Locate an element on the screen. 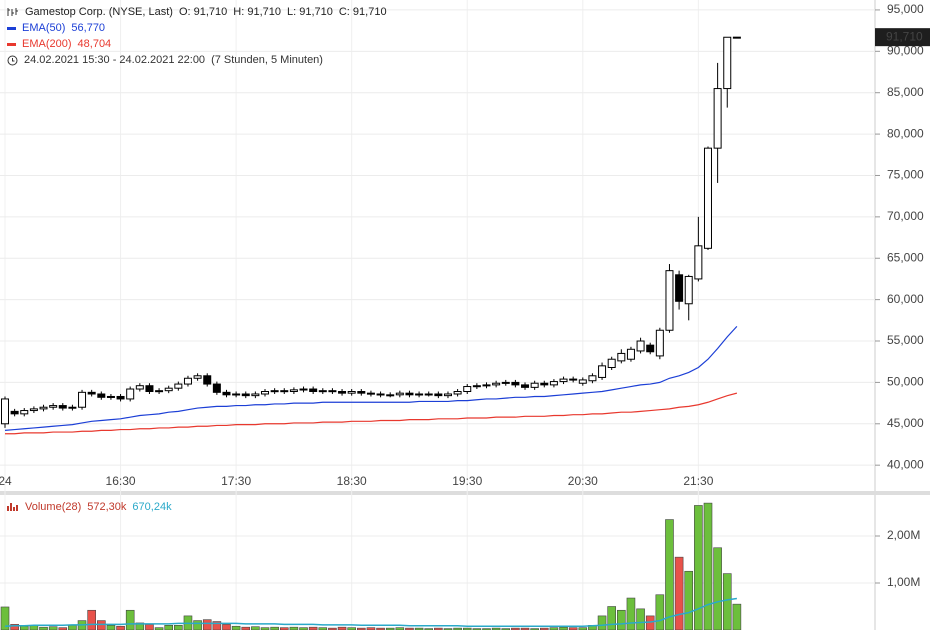 The image size is (930, 630). duration: (7 Stunden, 5 Minuten) is located at coordinates (267, 60).